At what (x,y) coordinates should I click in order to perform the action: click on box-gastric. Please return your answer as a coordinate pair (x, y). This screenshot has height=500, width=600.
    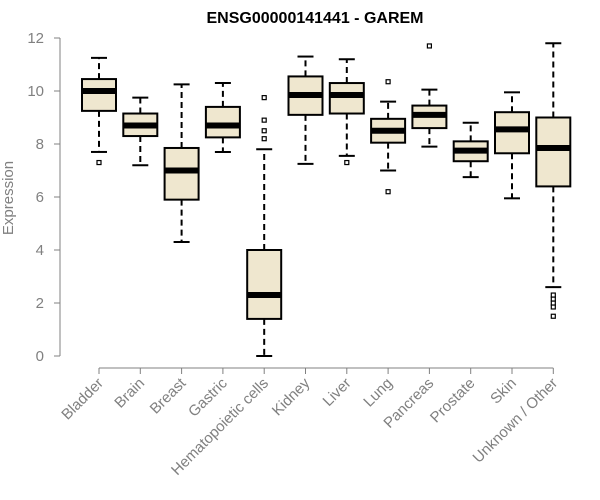
    Looking at the image, I should click on (222, 117).